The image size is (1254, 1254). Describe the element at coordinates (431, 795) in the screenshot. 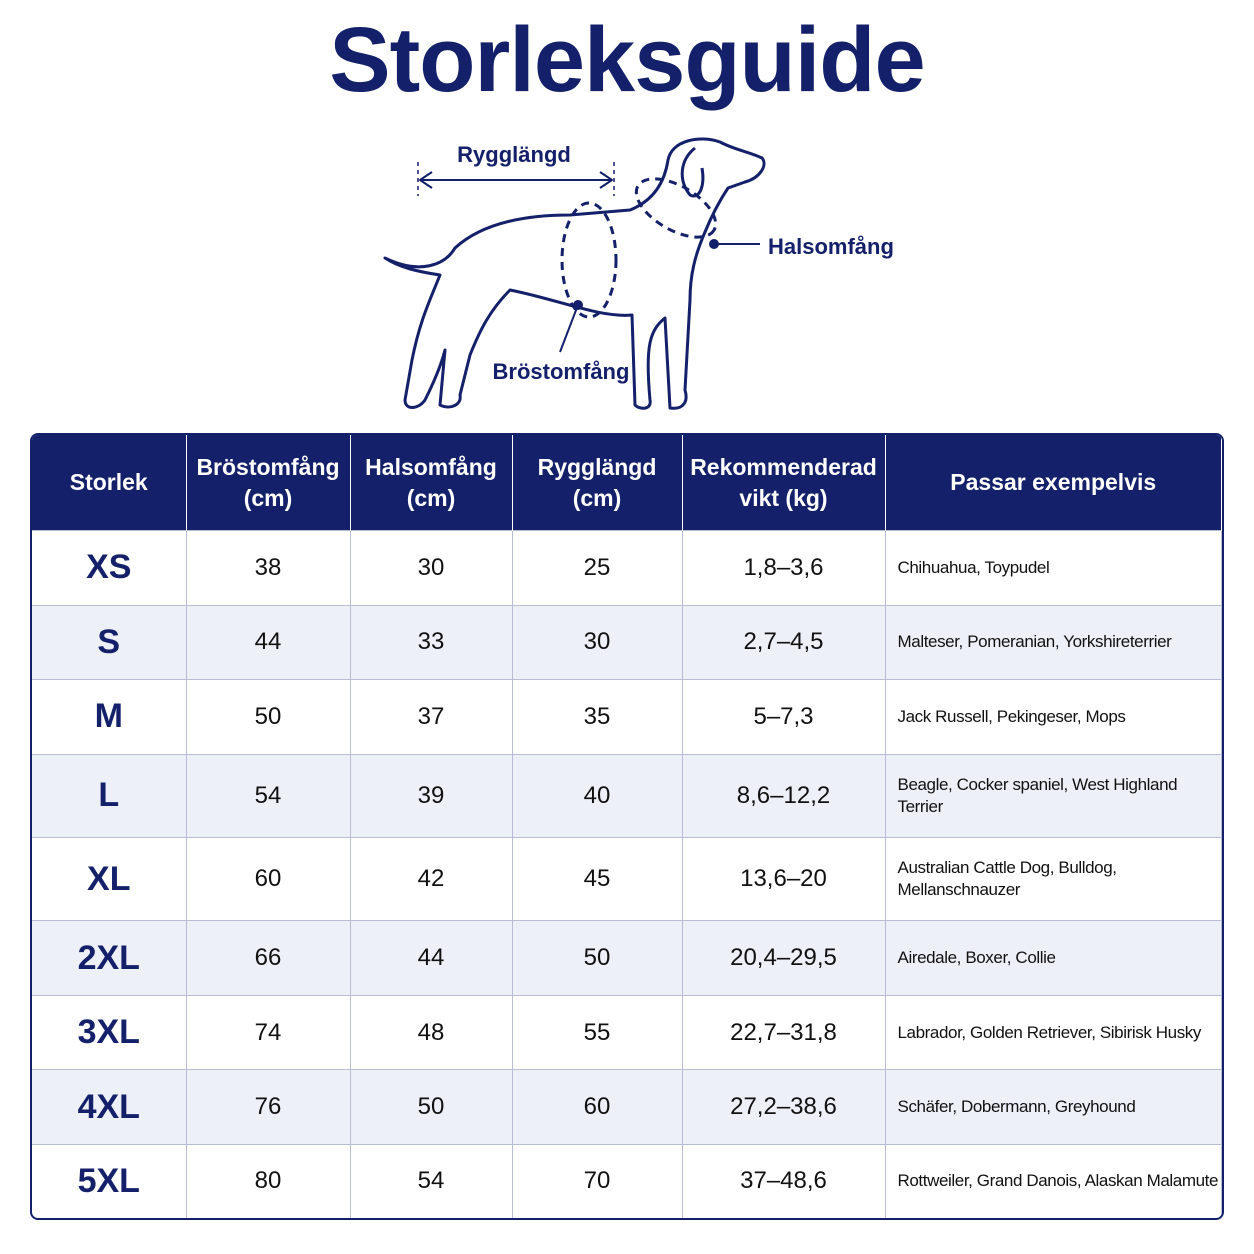

I see `value-cell: 39` at that location.